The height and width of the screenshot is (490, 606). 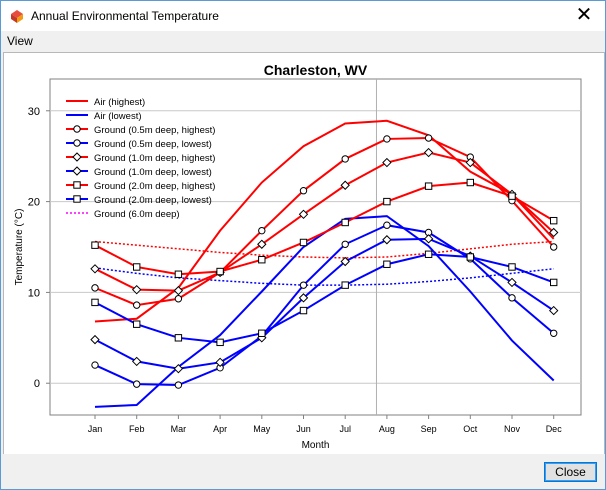 I want to click on legend-label: Ground (0.5m deep, lowest), so click(x=153, y=144).